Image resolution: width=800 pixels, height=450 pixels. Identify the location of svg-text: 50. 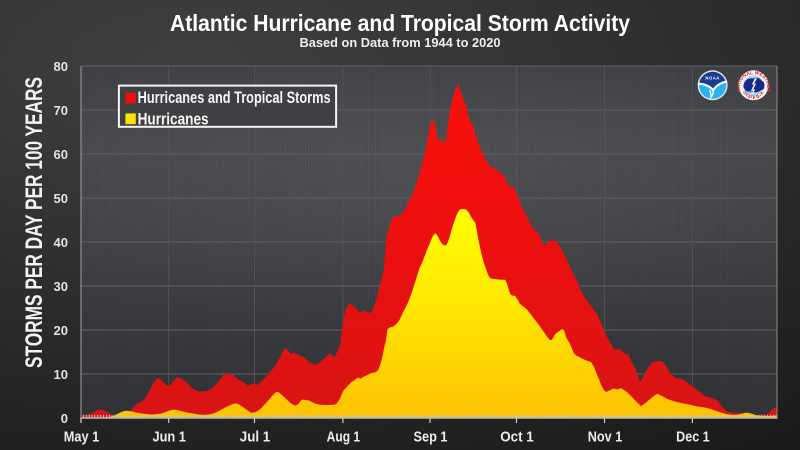
(61, 198).